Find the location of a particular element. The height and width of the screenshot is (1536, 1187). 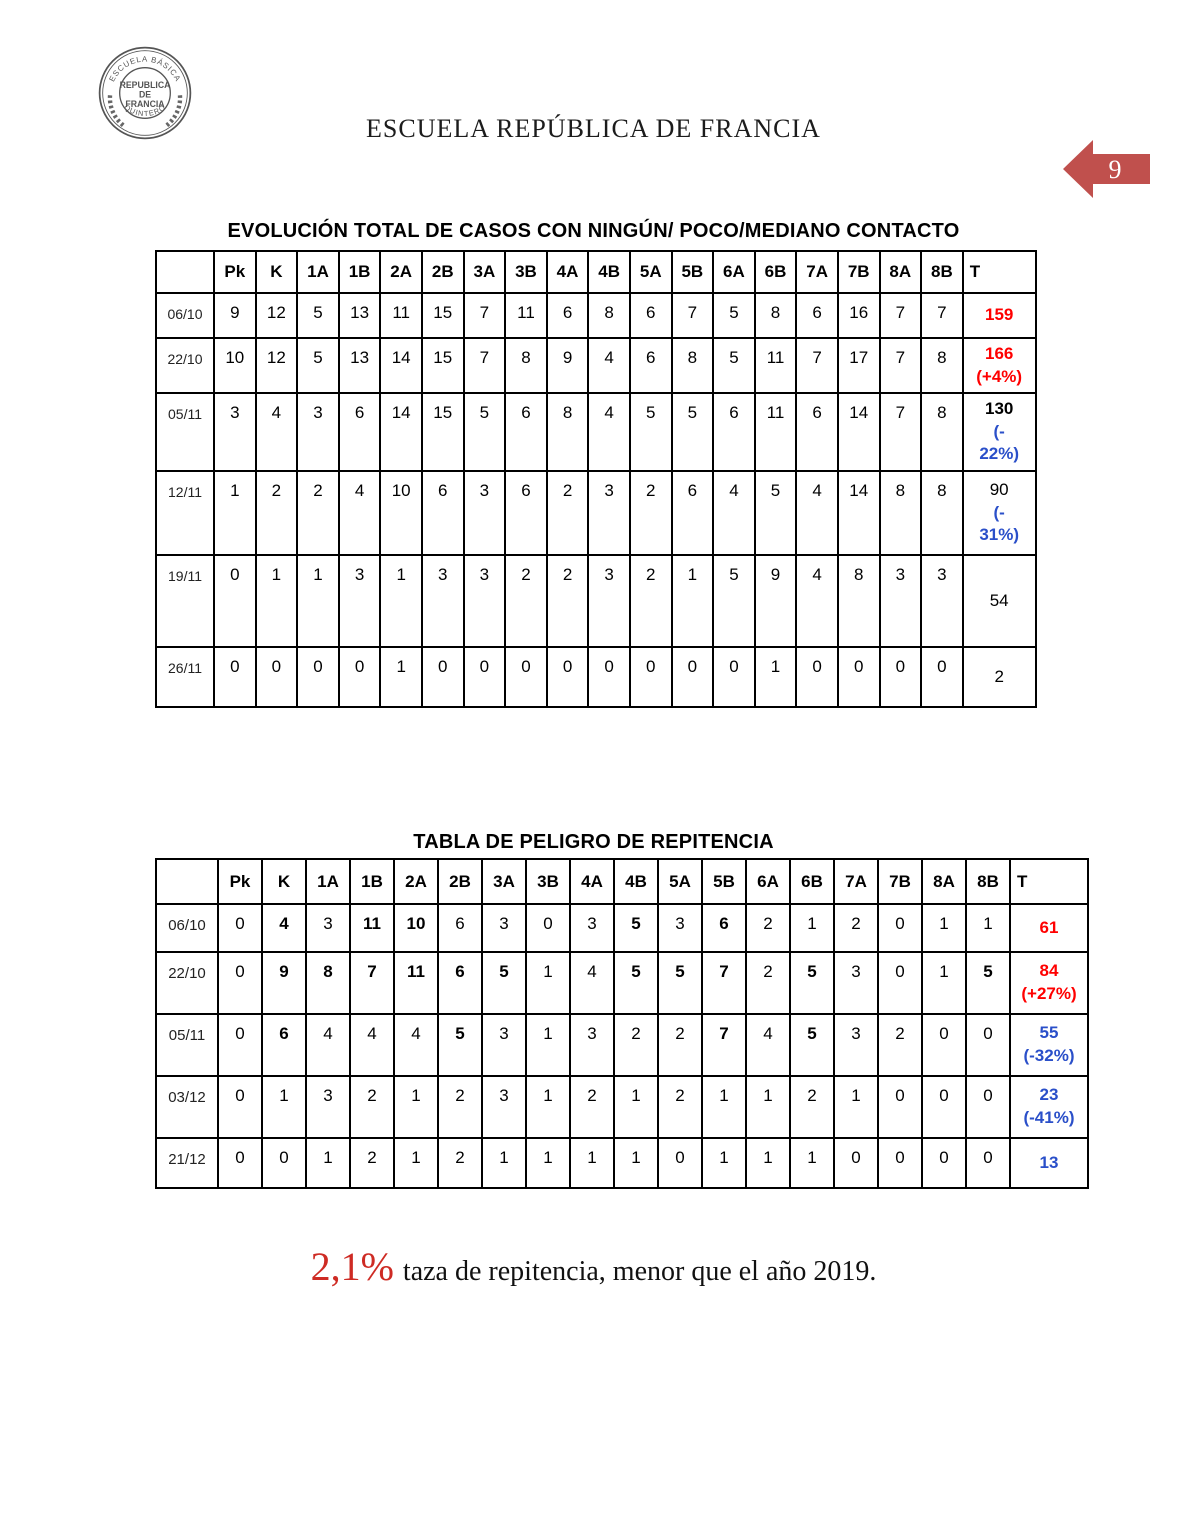

total-cell: 130 (- 22%) is located at coordinates (999, 432).